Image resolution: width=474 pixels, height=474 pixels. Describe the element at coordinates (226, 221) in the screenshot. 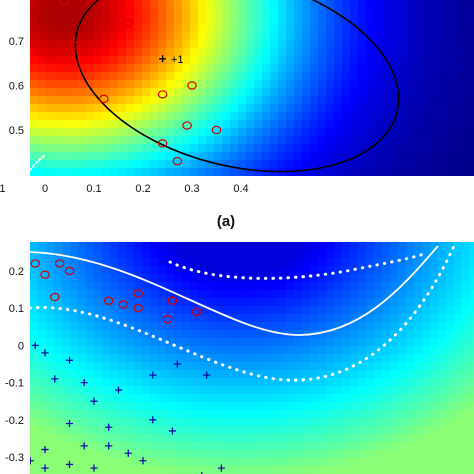

I see `panel-a-label: (a)` at that location.